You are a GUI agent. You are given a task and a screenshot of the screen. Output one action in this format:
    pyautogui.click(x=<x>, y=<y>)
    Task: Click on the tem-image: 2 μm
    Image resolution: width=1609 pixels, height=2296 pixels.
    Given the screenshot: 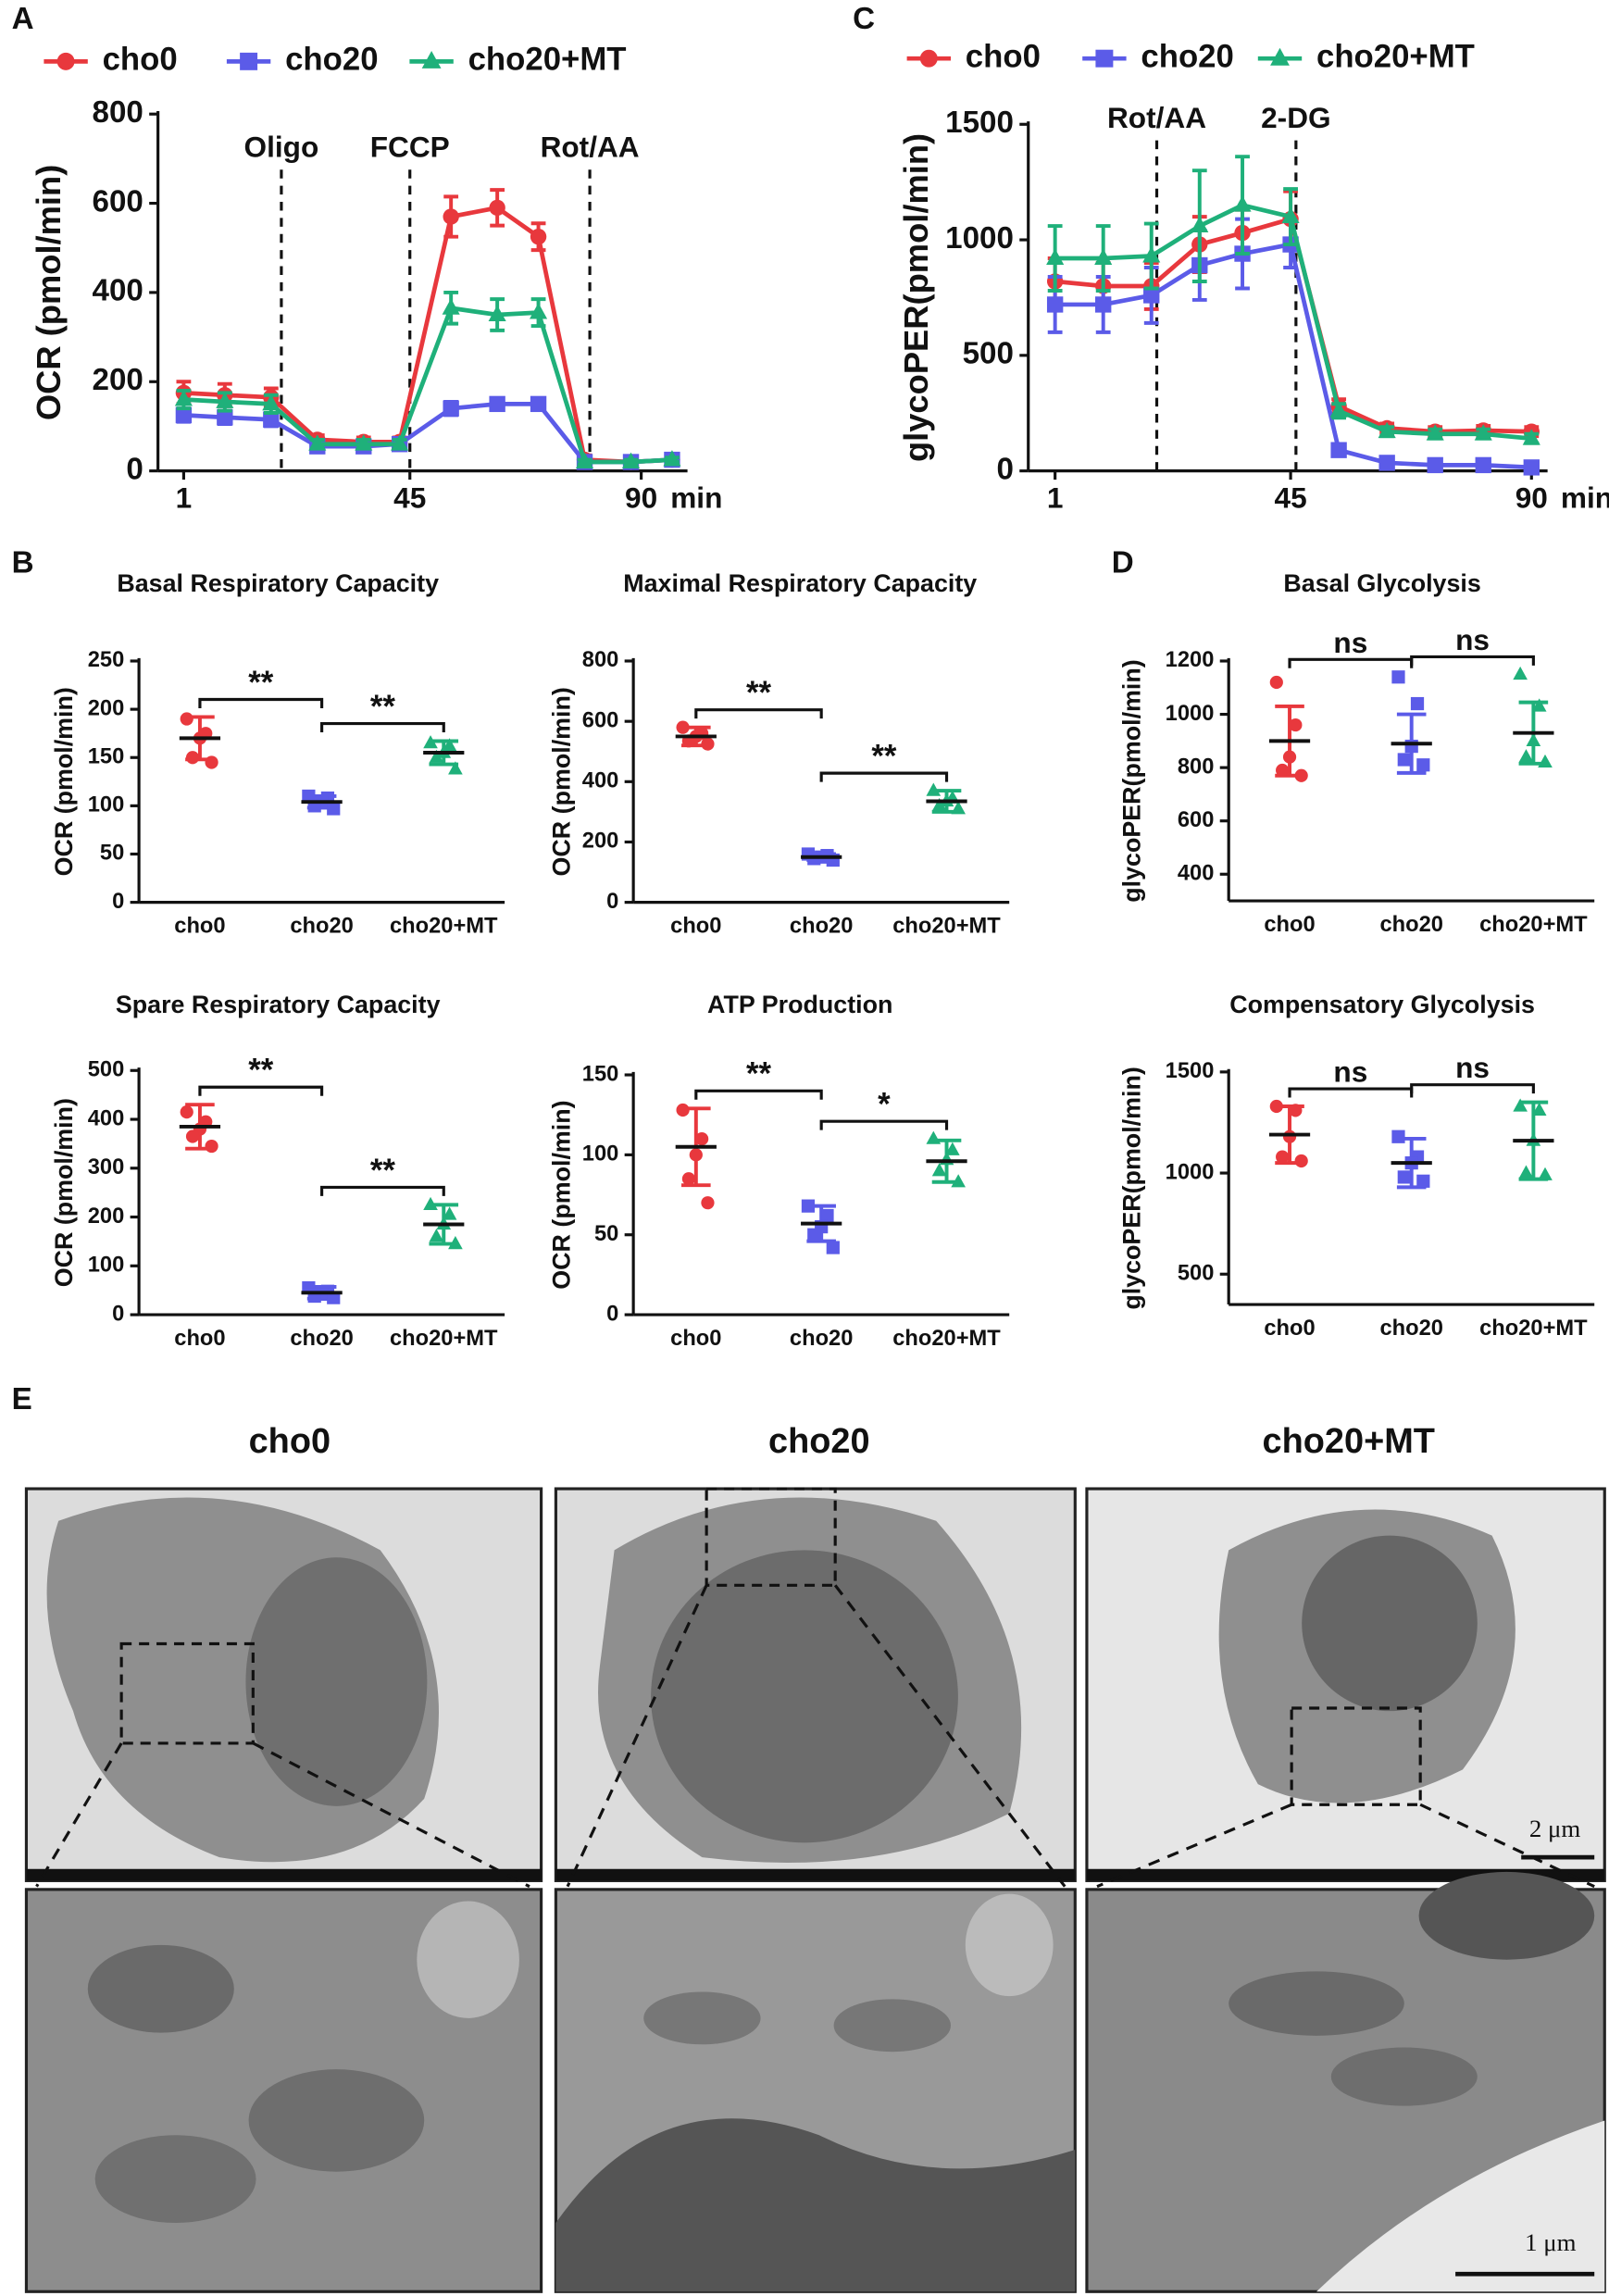 What is the action you would take?
    pyautogui.click(x=1345, y=1684)
    